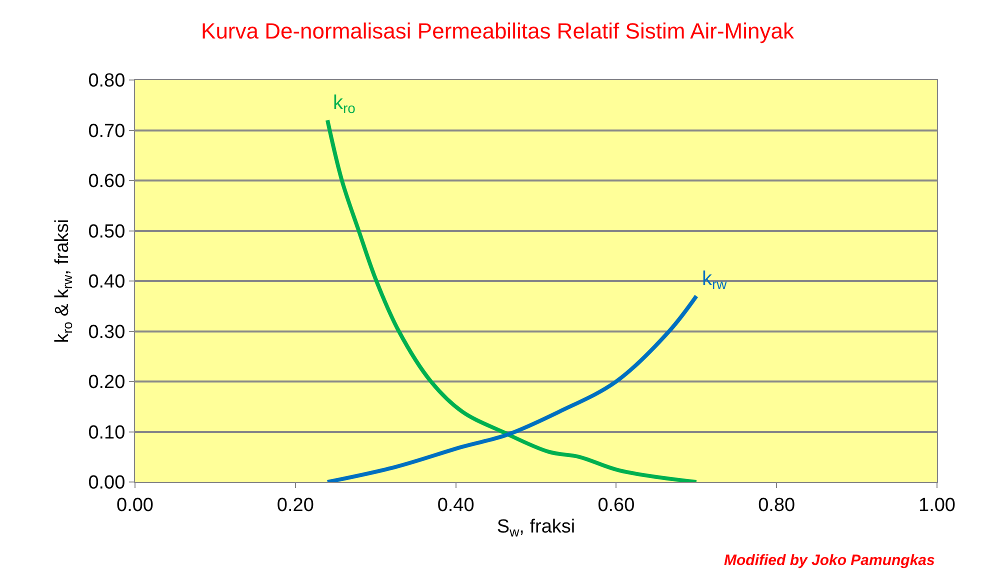 This screenshot has width=995, height=572. What do you see at coordinates (107, 181) in the screenshot?
I see `y-tick-label: 0.60` at bounding box center [107, 181].